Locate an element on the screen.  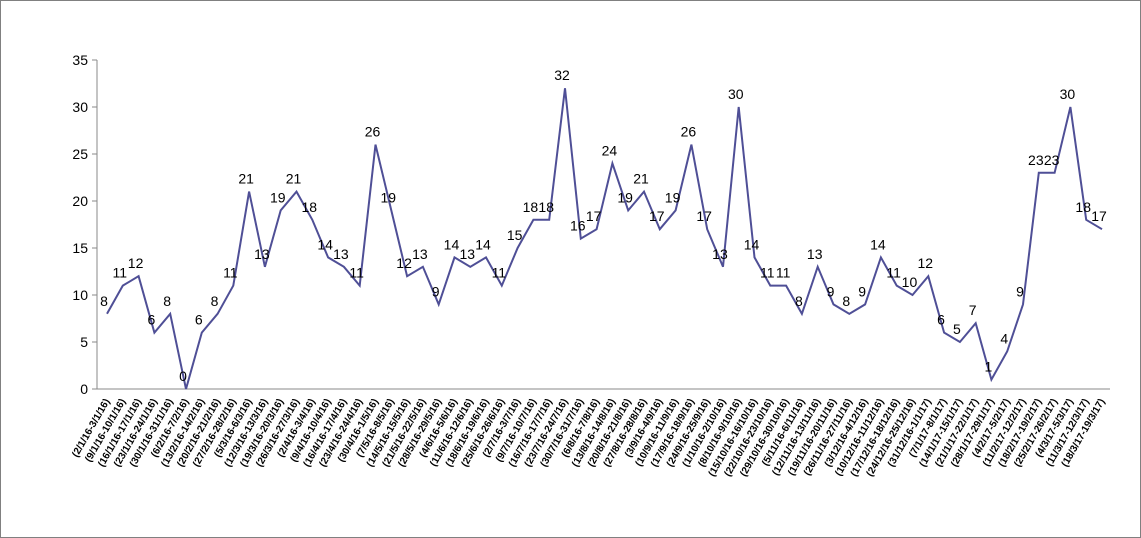
y-tick-label: 15 is located at coordinates (80, 248).